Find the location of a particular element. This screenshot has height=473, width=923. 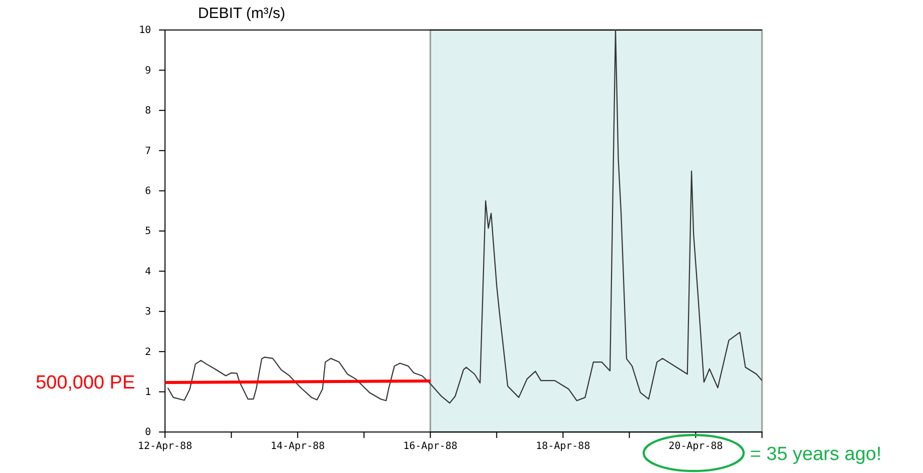

y-tick-label: 8 is located at coordinates (147, 111).